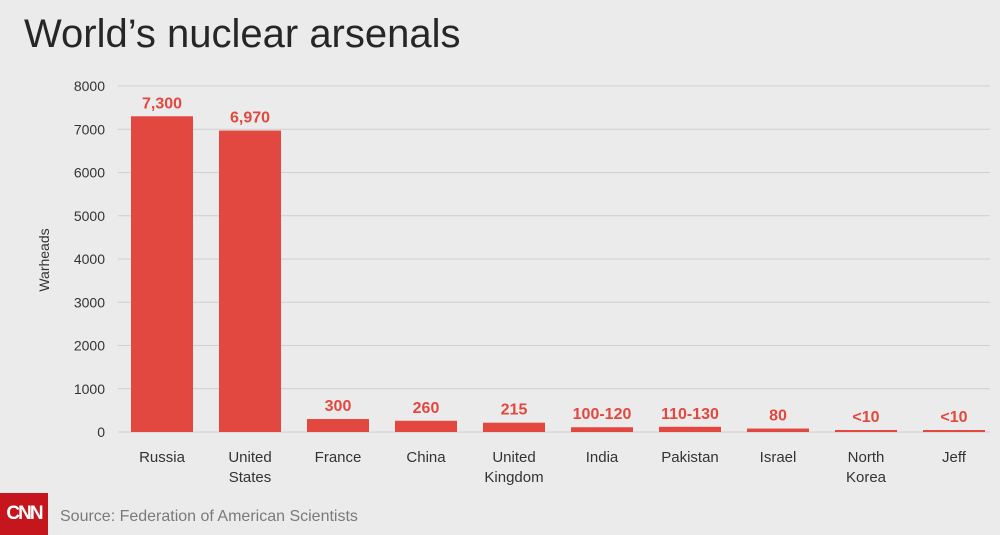 This screenshot has width=1000, height=535. Describe the element at coordinates (89, 86) in the screenshot. I see `y-tick-label: 8000` at that location.